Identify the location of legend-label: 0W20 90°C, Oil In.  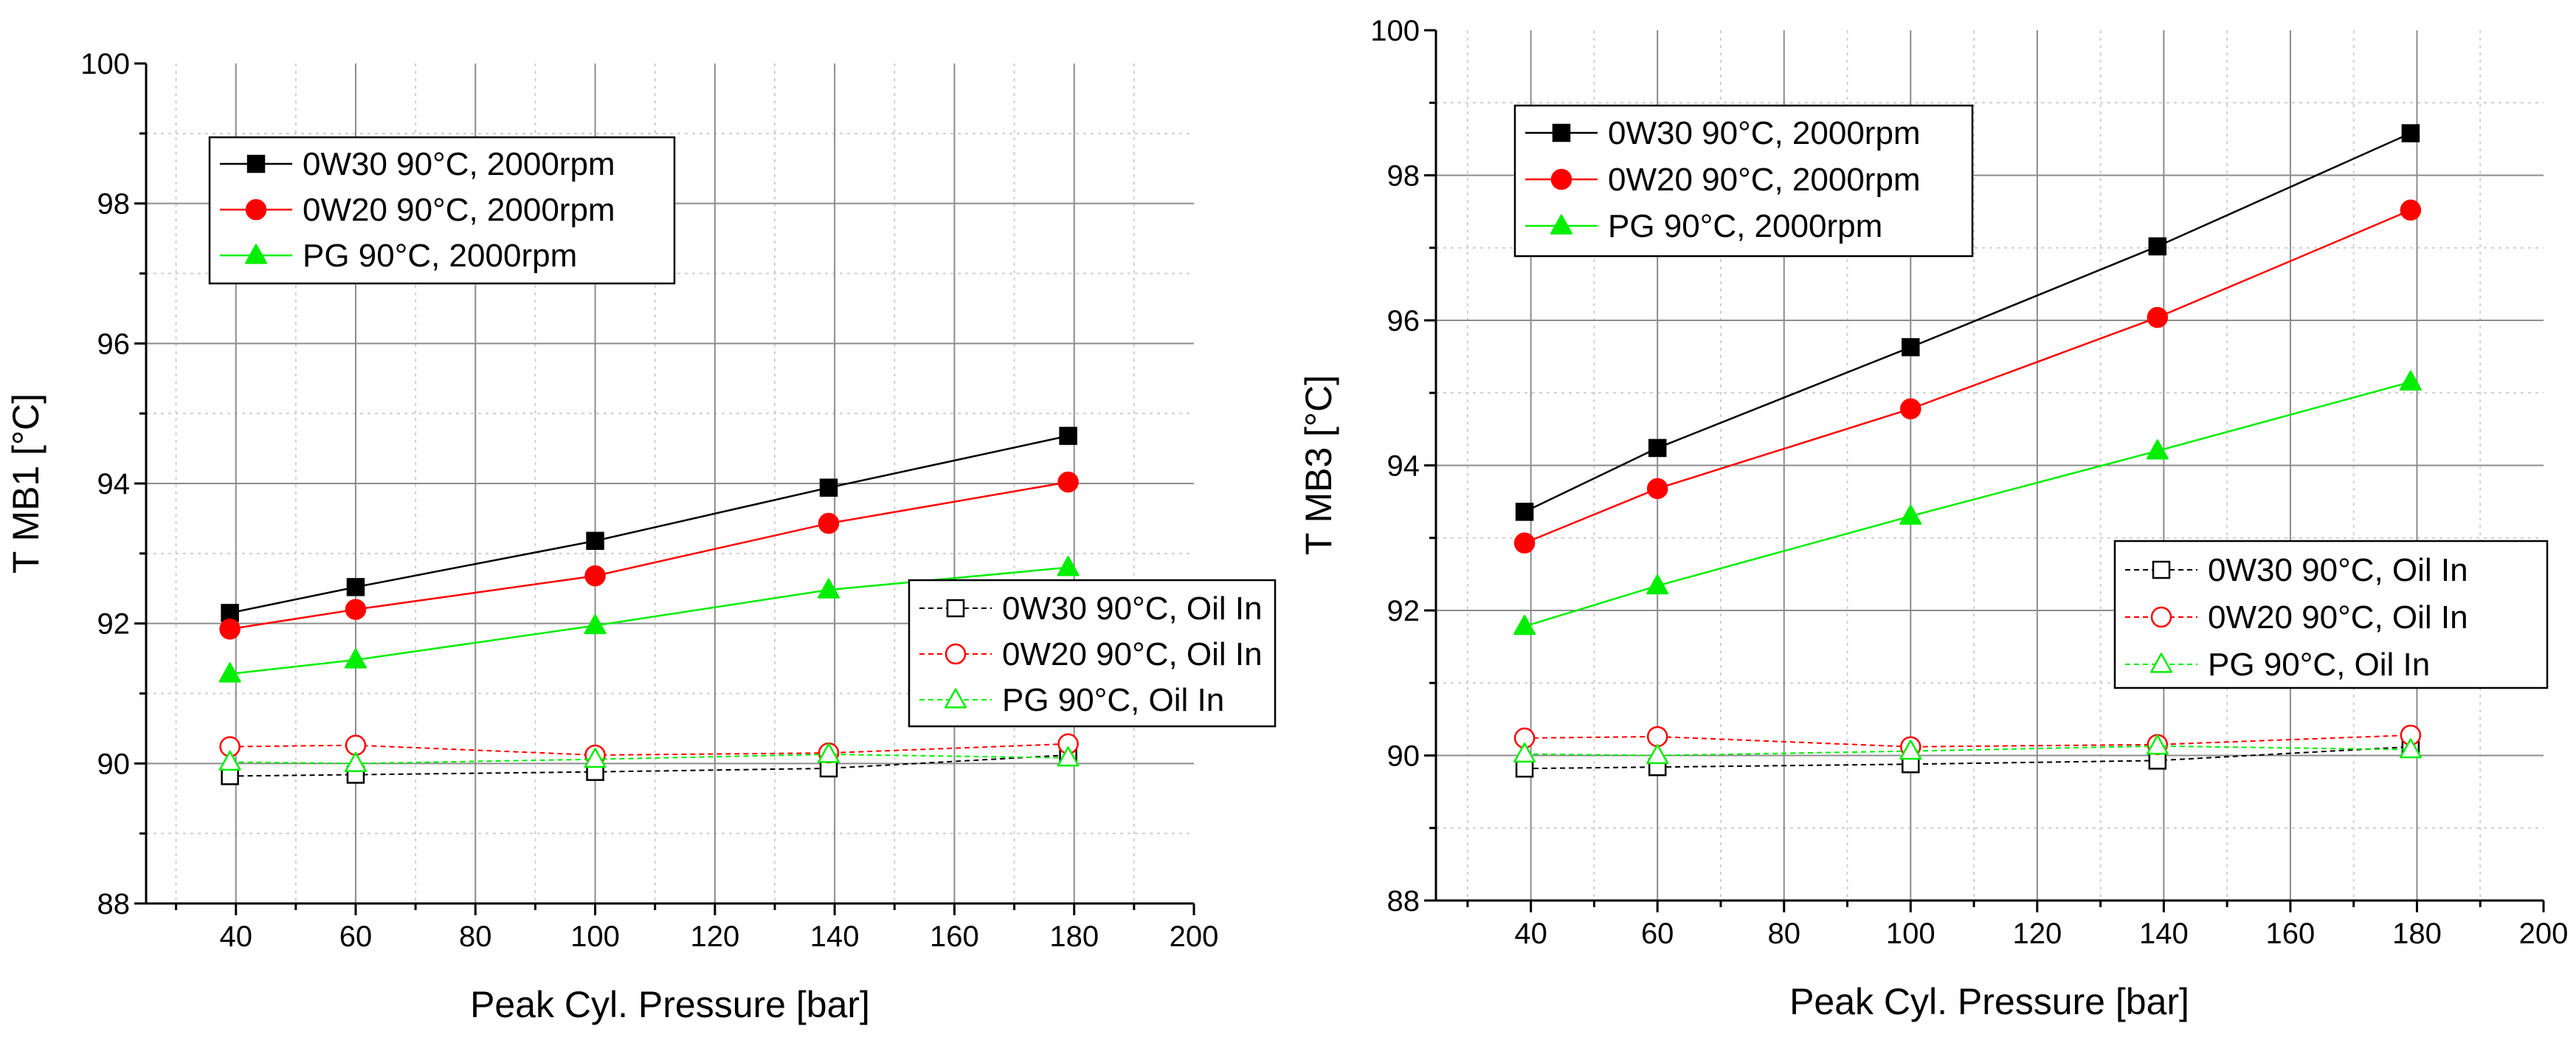
(2338, 617).